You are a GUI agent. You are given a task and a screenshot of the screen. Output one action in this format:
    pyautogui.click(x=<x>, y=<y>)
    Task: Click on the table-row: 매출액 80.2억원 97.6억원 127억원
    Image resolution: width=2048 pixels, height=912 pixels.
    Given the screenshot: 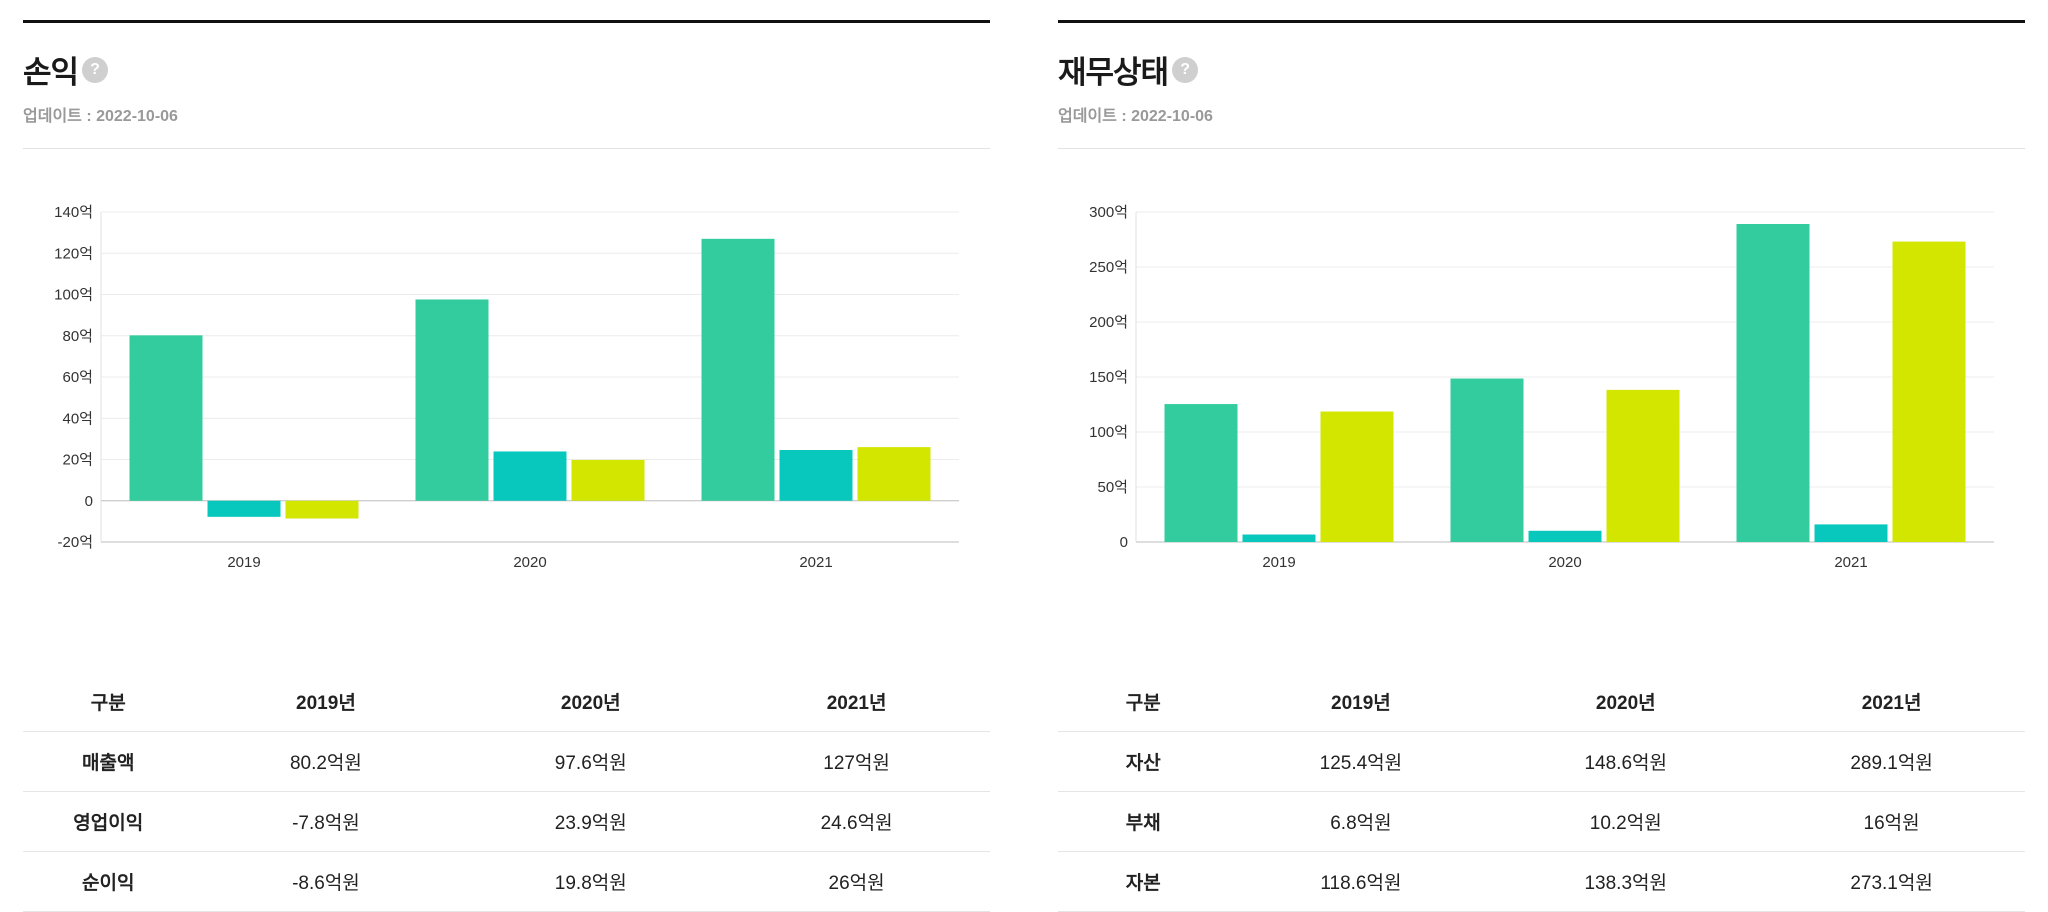 What is the action you would take?
    pyautogui.click(x=506, y=761)
    